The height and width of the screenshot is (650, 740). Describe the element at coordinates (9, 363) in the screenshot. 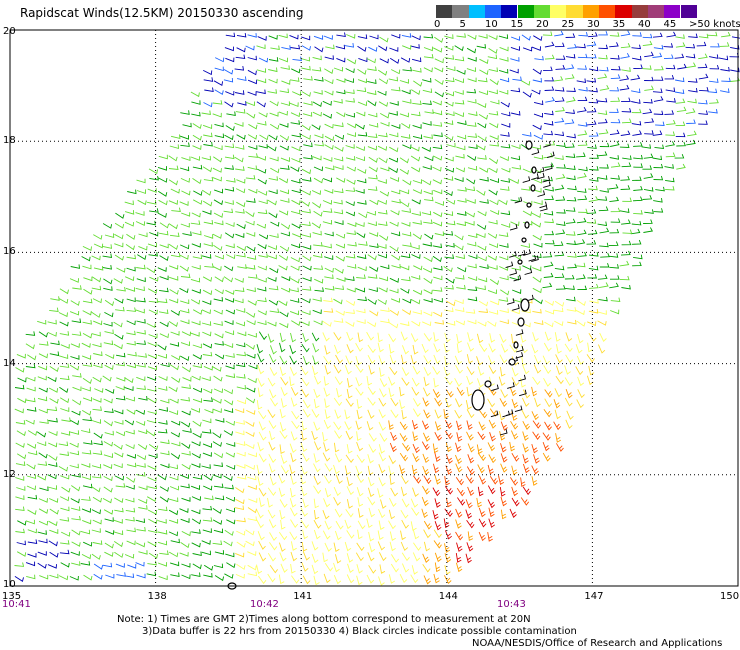

I see `latitude-label: 14` at that location.